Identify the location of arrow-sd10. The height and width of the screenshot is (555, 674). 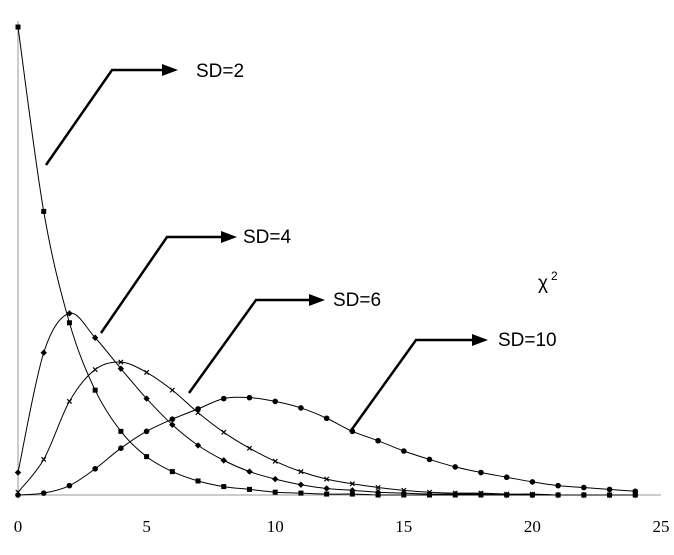
(418, 383).